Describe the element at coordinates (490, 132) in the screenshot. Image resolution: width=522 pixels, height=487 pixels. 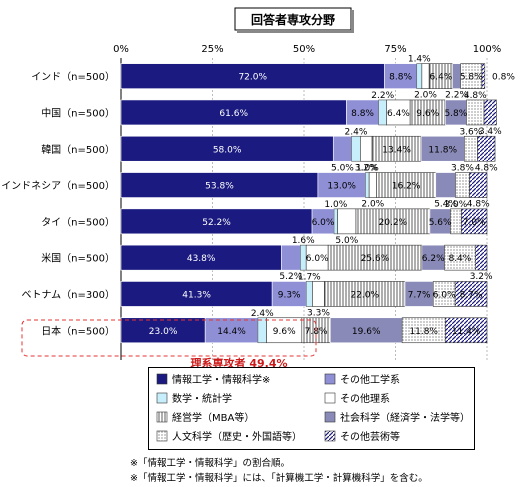
I see `segment-value-label: 3.4%` at that location.